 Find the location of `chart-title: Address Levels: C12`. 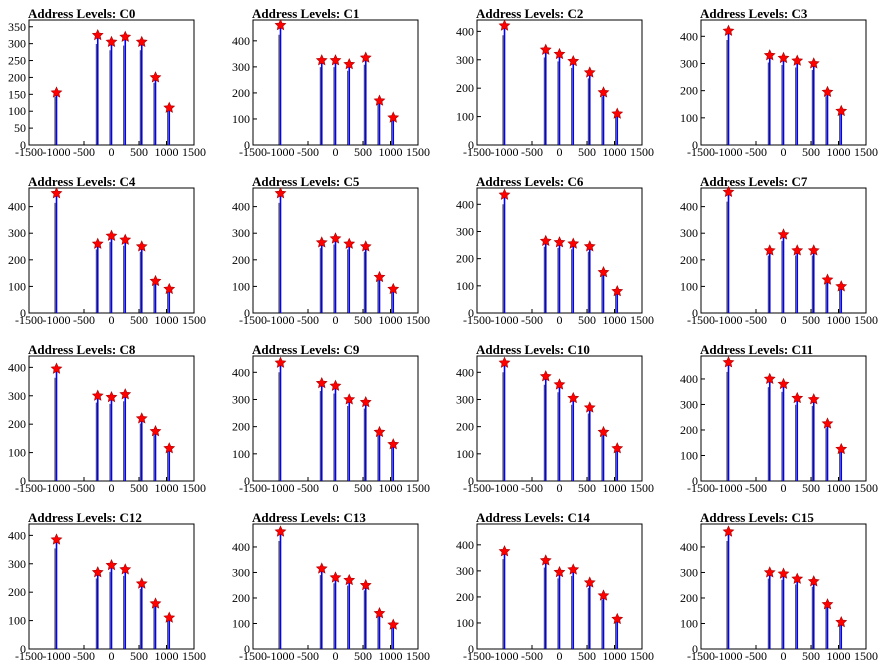

chart-title: Address Levels: C12 is located at coordinates (85, 517).